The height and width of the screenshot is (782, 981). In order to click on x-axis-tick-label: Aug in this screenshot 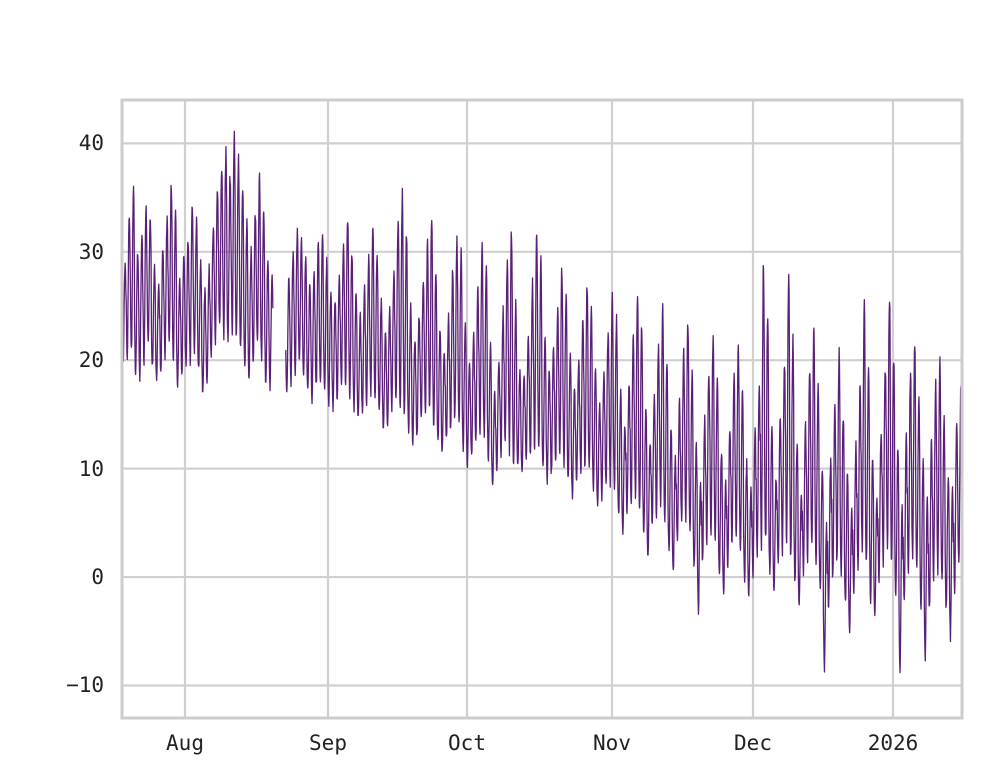, I will do `click(185, 743)`.